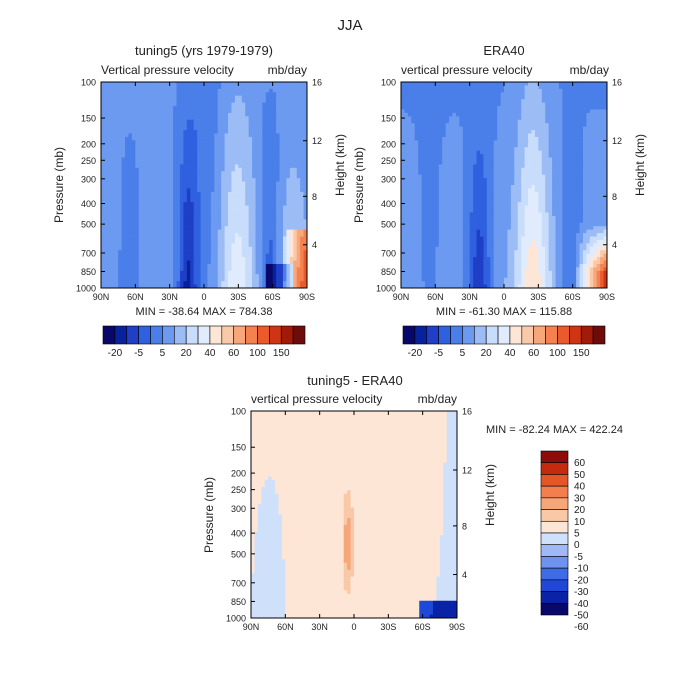 The image size is (700, 700). I want to click on colorbar-label: -20, so click(115, 353).